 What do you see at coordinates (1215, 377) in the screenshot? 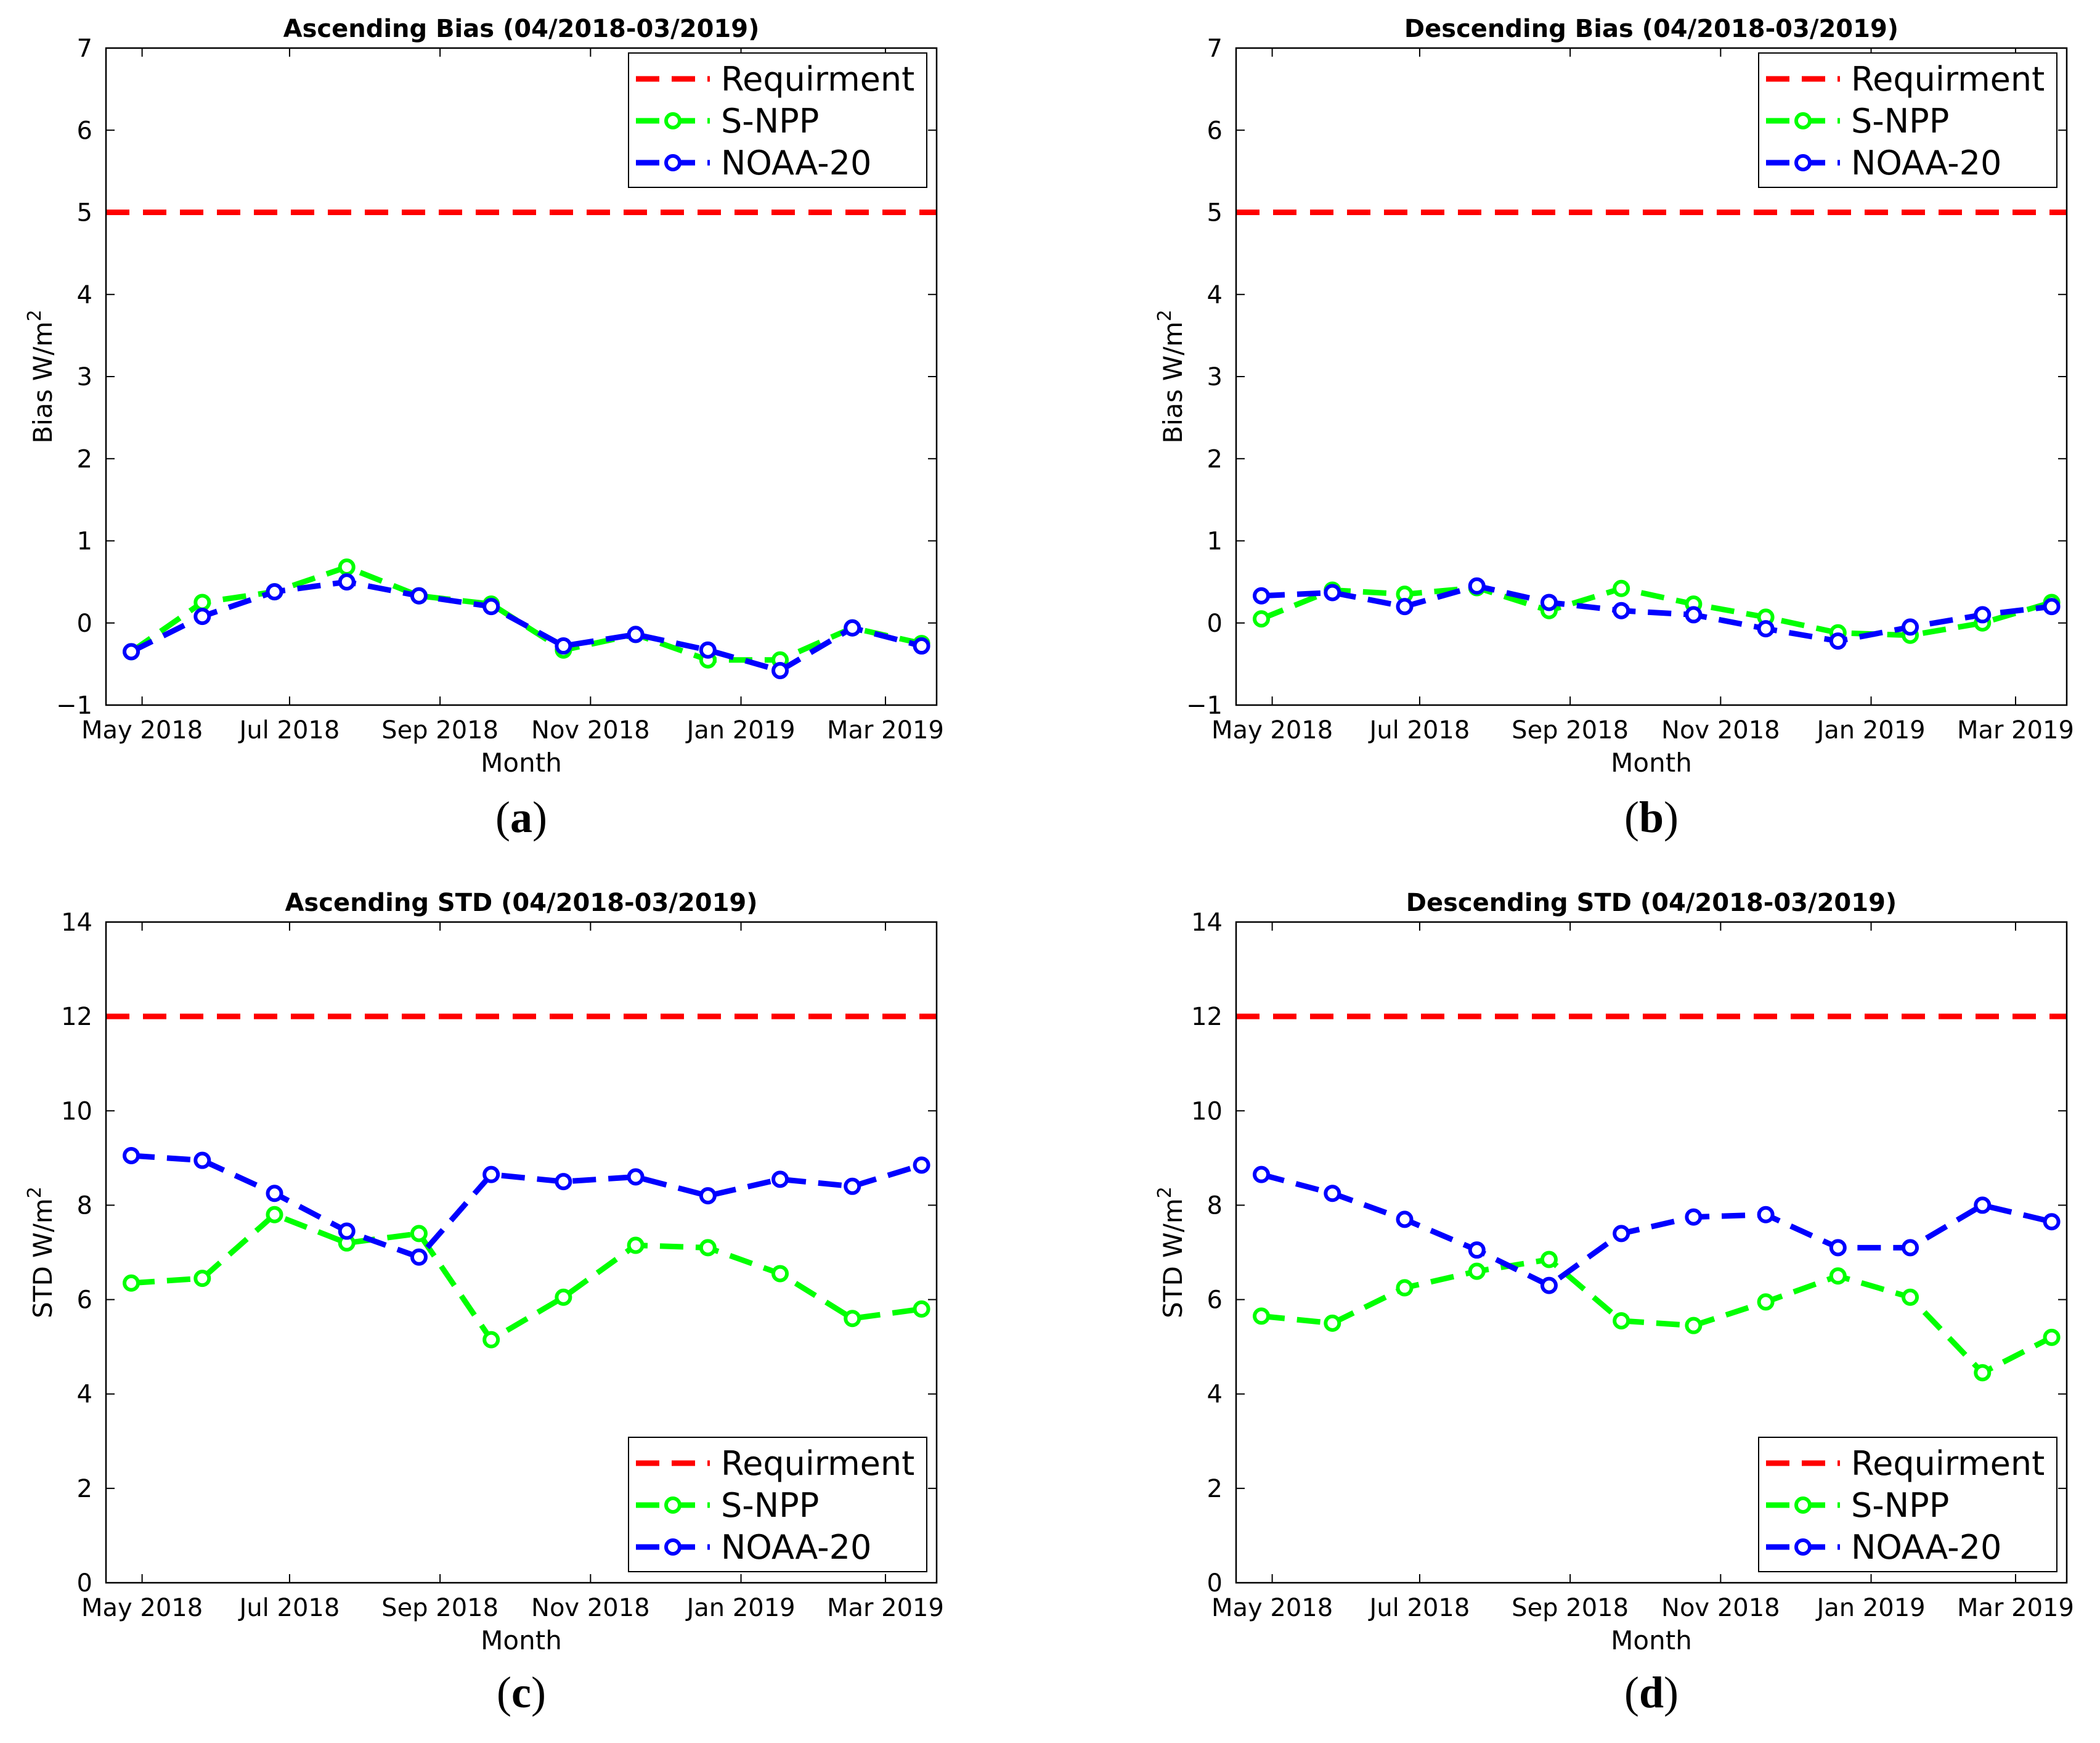
I see `y-tick-label: 3` at bounding box center [1215, 377].